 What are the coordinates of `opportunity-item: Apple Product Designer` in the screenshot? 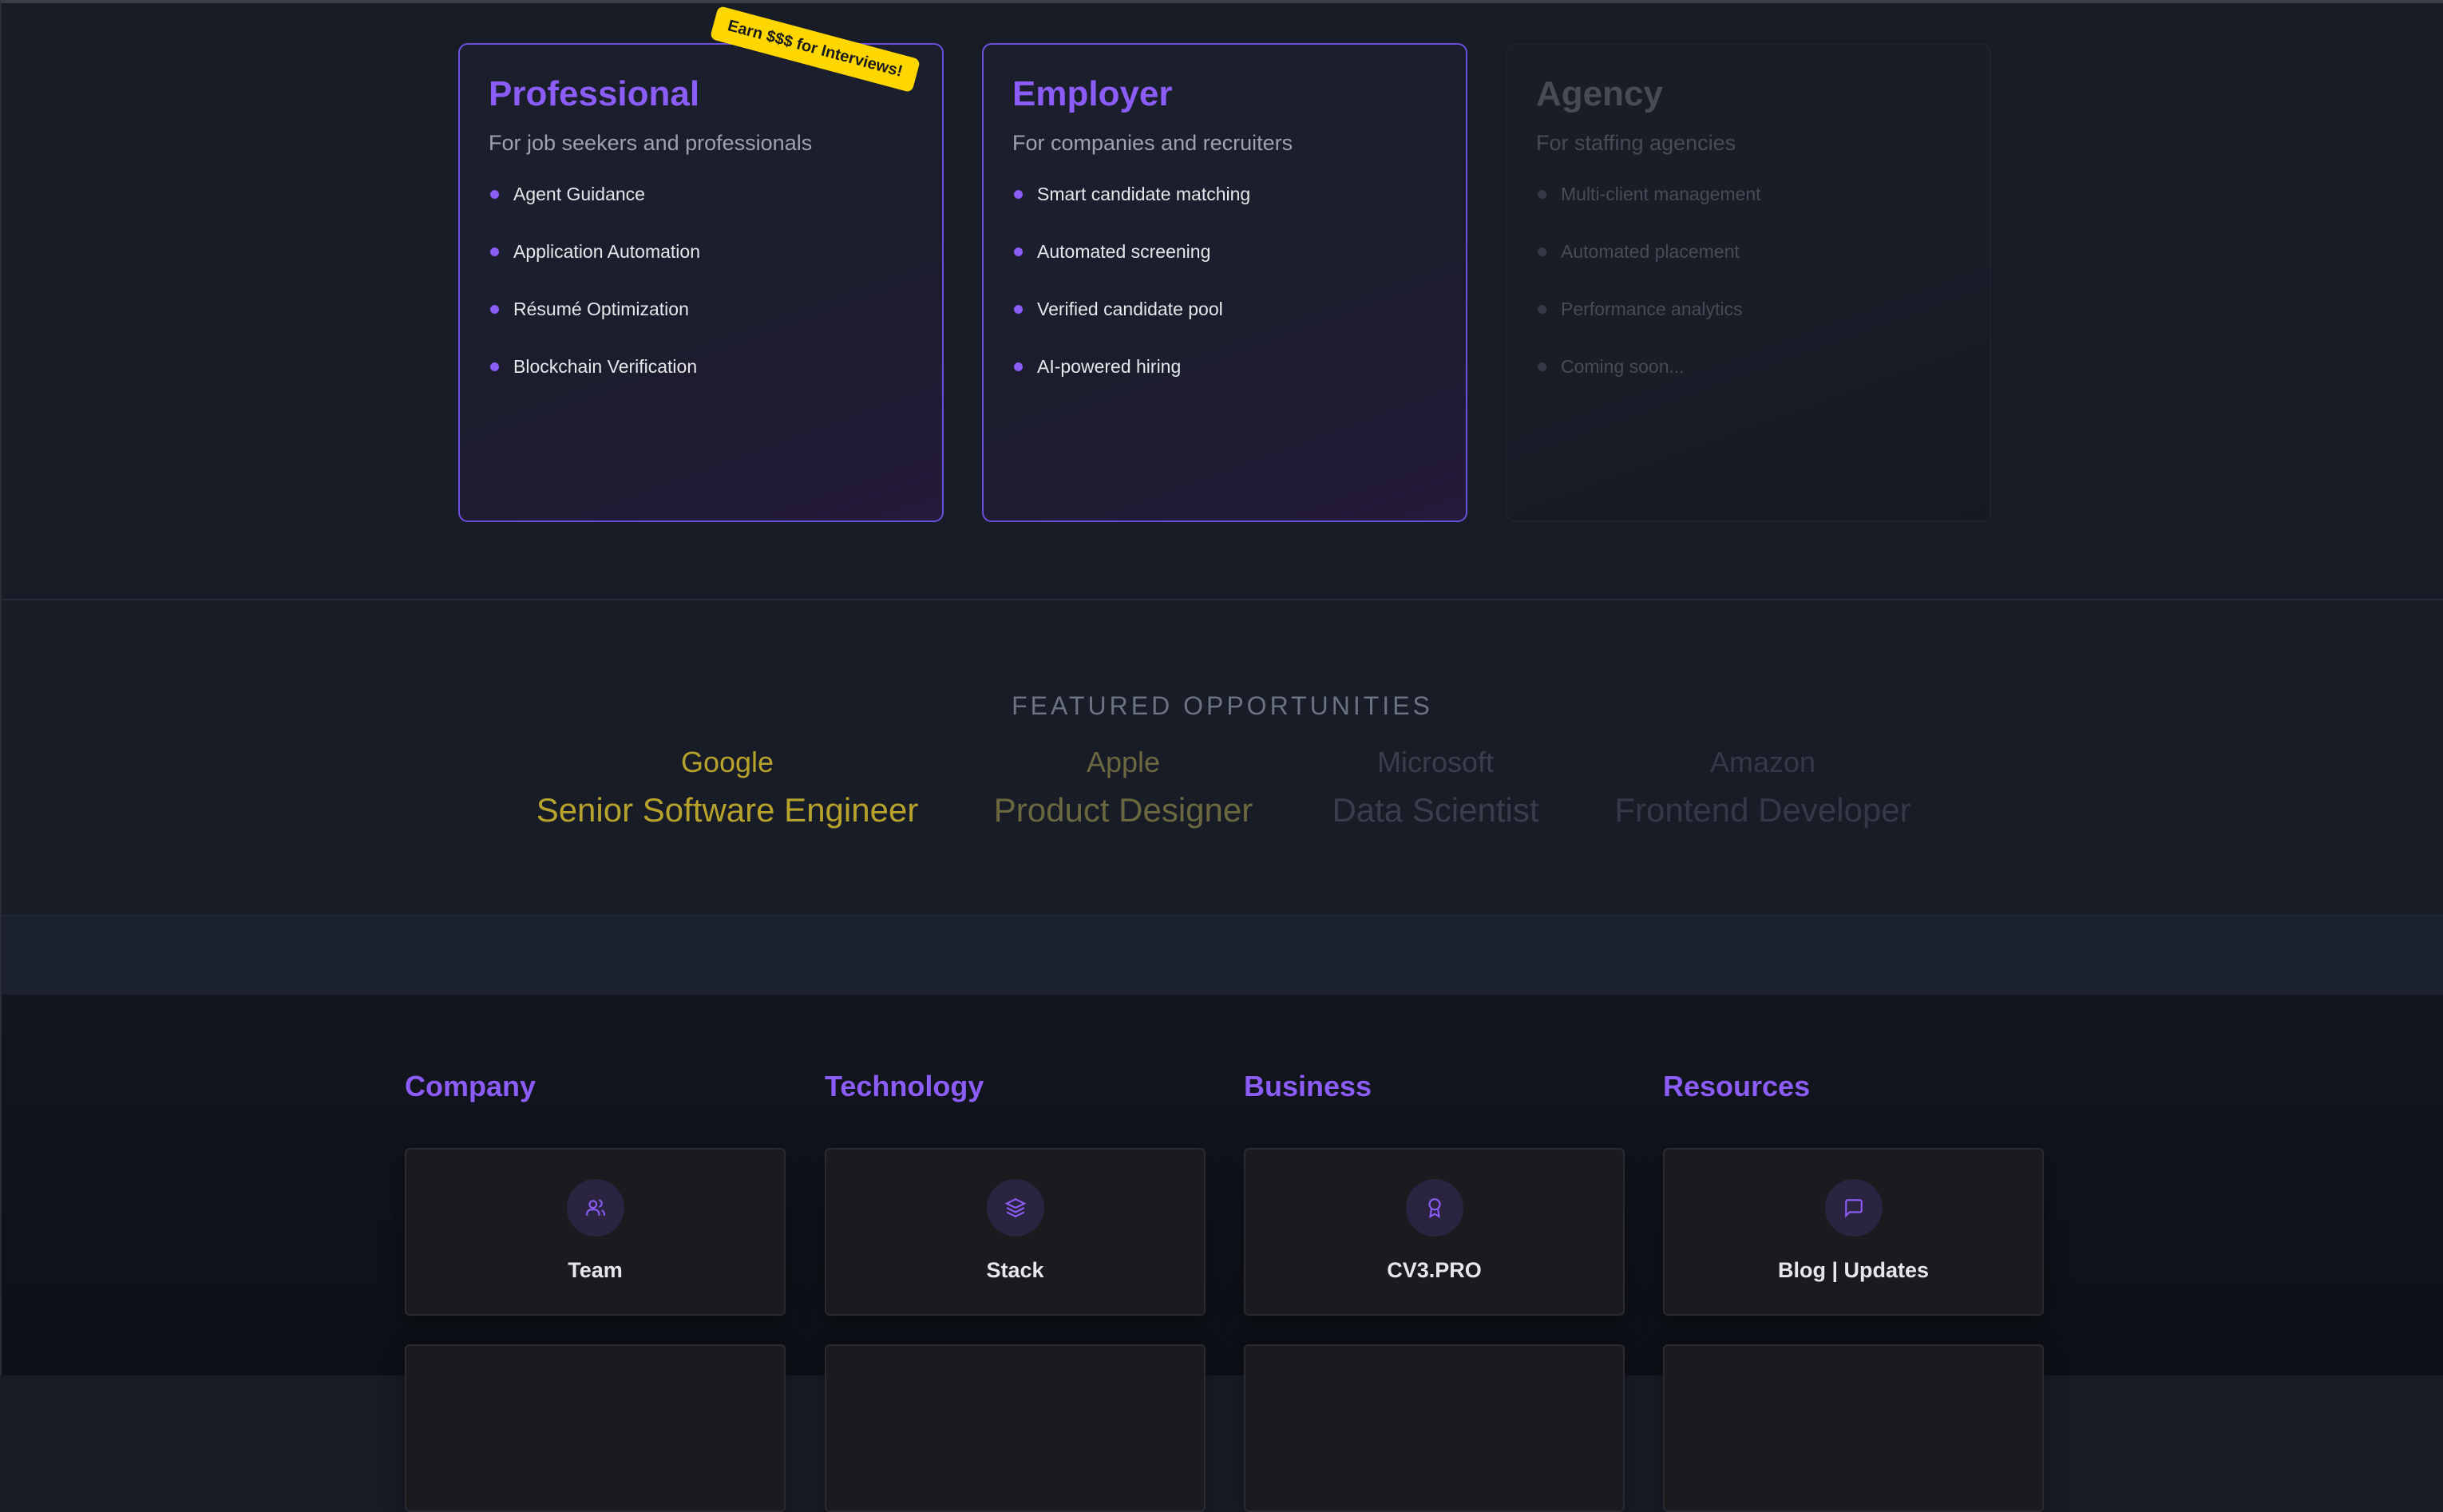 It's located at (1123, 788).